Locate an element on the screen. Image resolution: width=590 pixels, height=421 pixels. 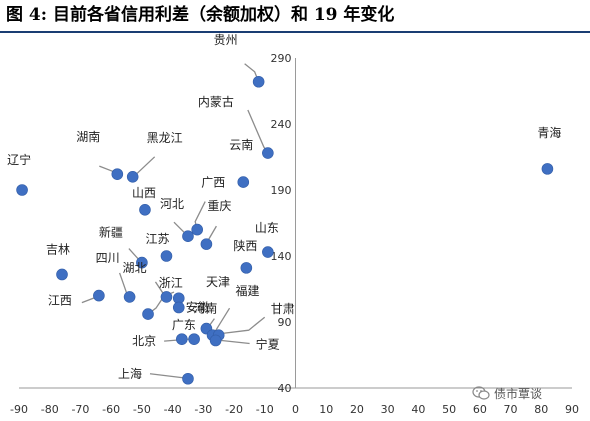
y-tick-label: 90 is located at coordinates (285, 322).